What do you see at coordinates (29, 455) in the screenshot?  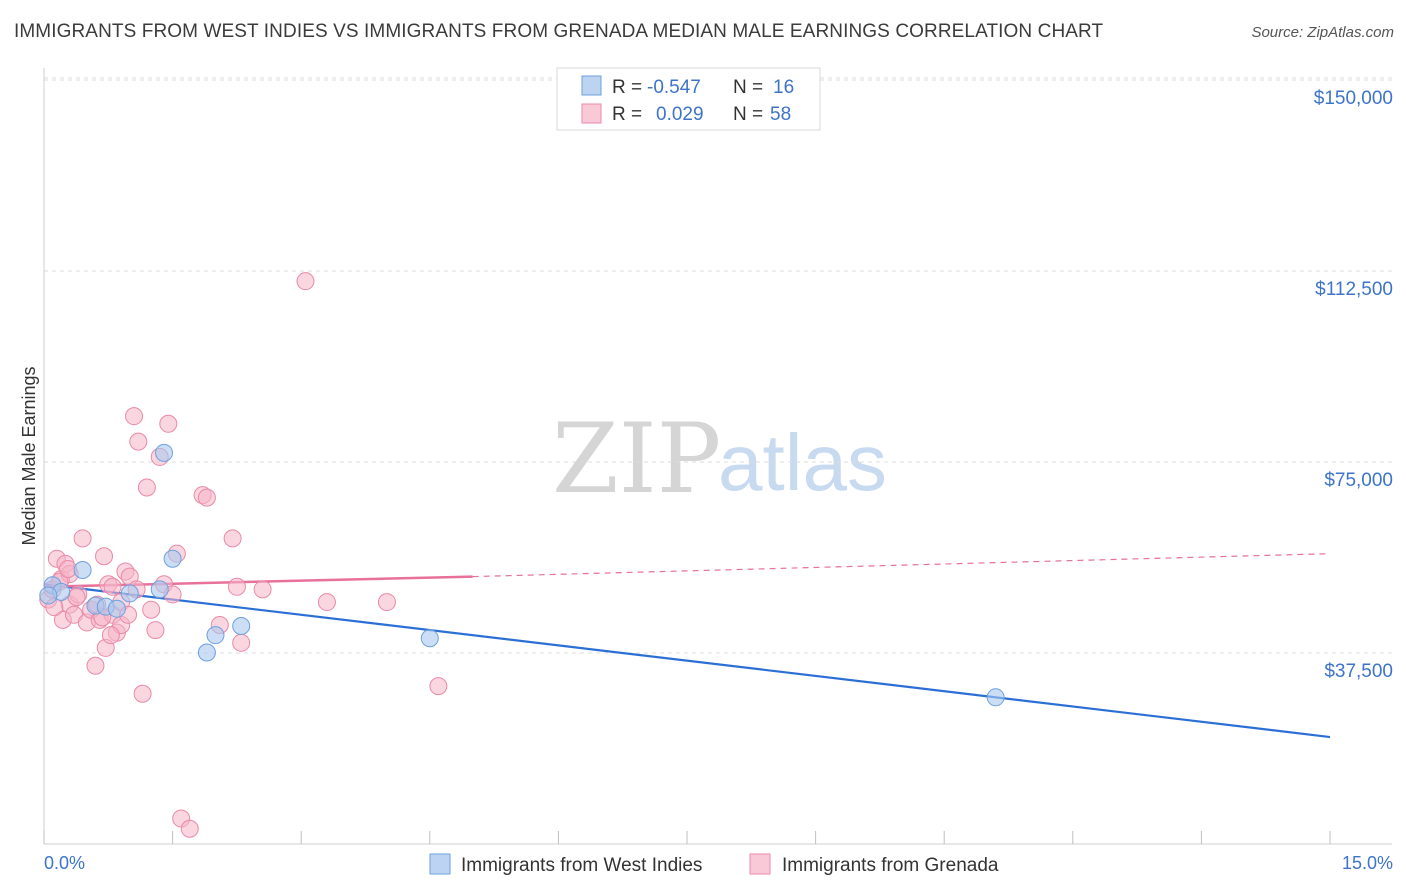 I see `y-axis-title: Median Male Earnings` at bounding box center [29, 455].